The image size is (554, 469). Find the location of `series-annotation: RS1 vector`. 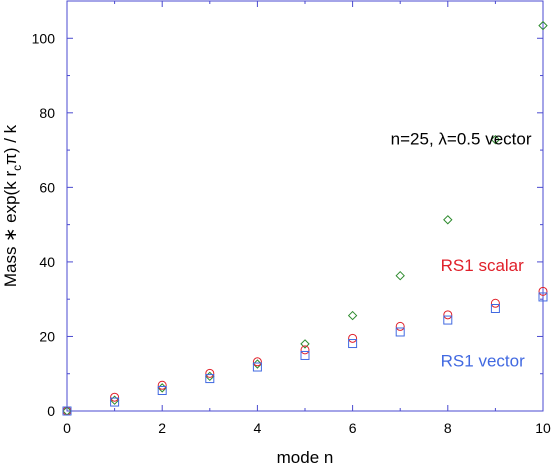

series-annotation: RS1 vector is located at coordinates (483, 360).